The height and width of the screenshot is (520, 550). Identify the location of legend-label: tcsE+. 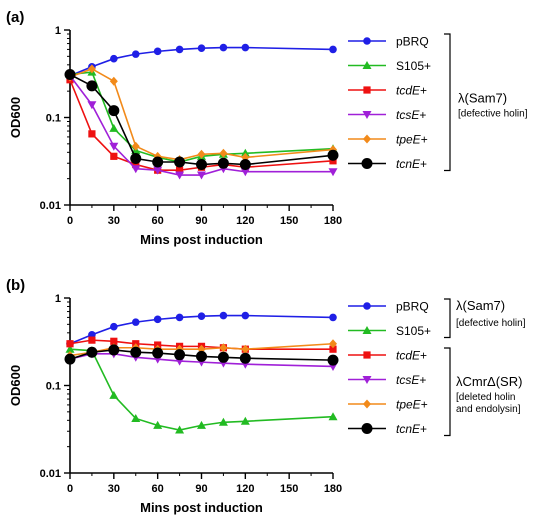
(411, 380).